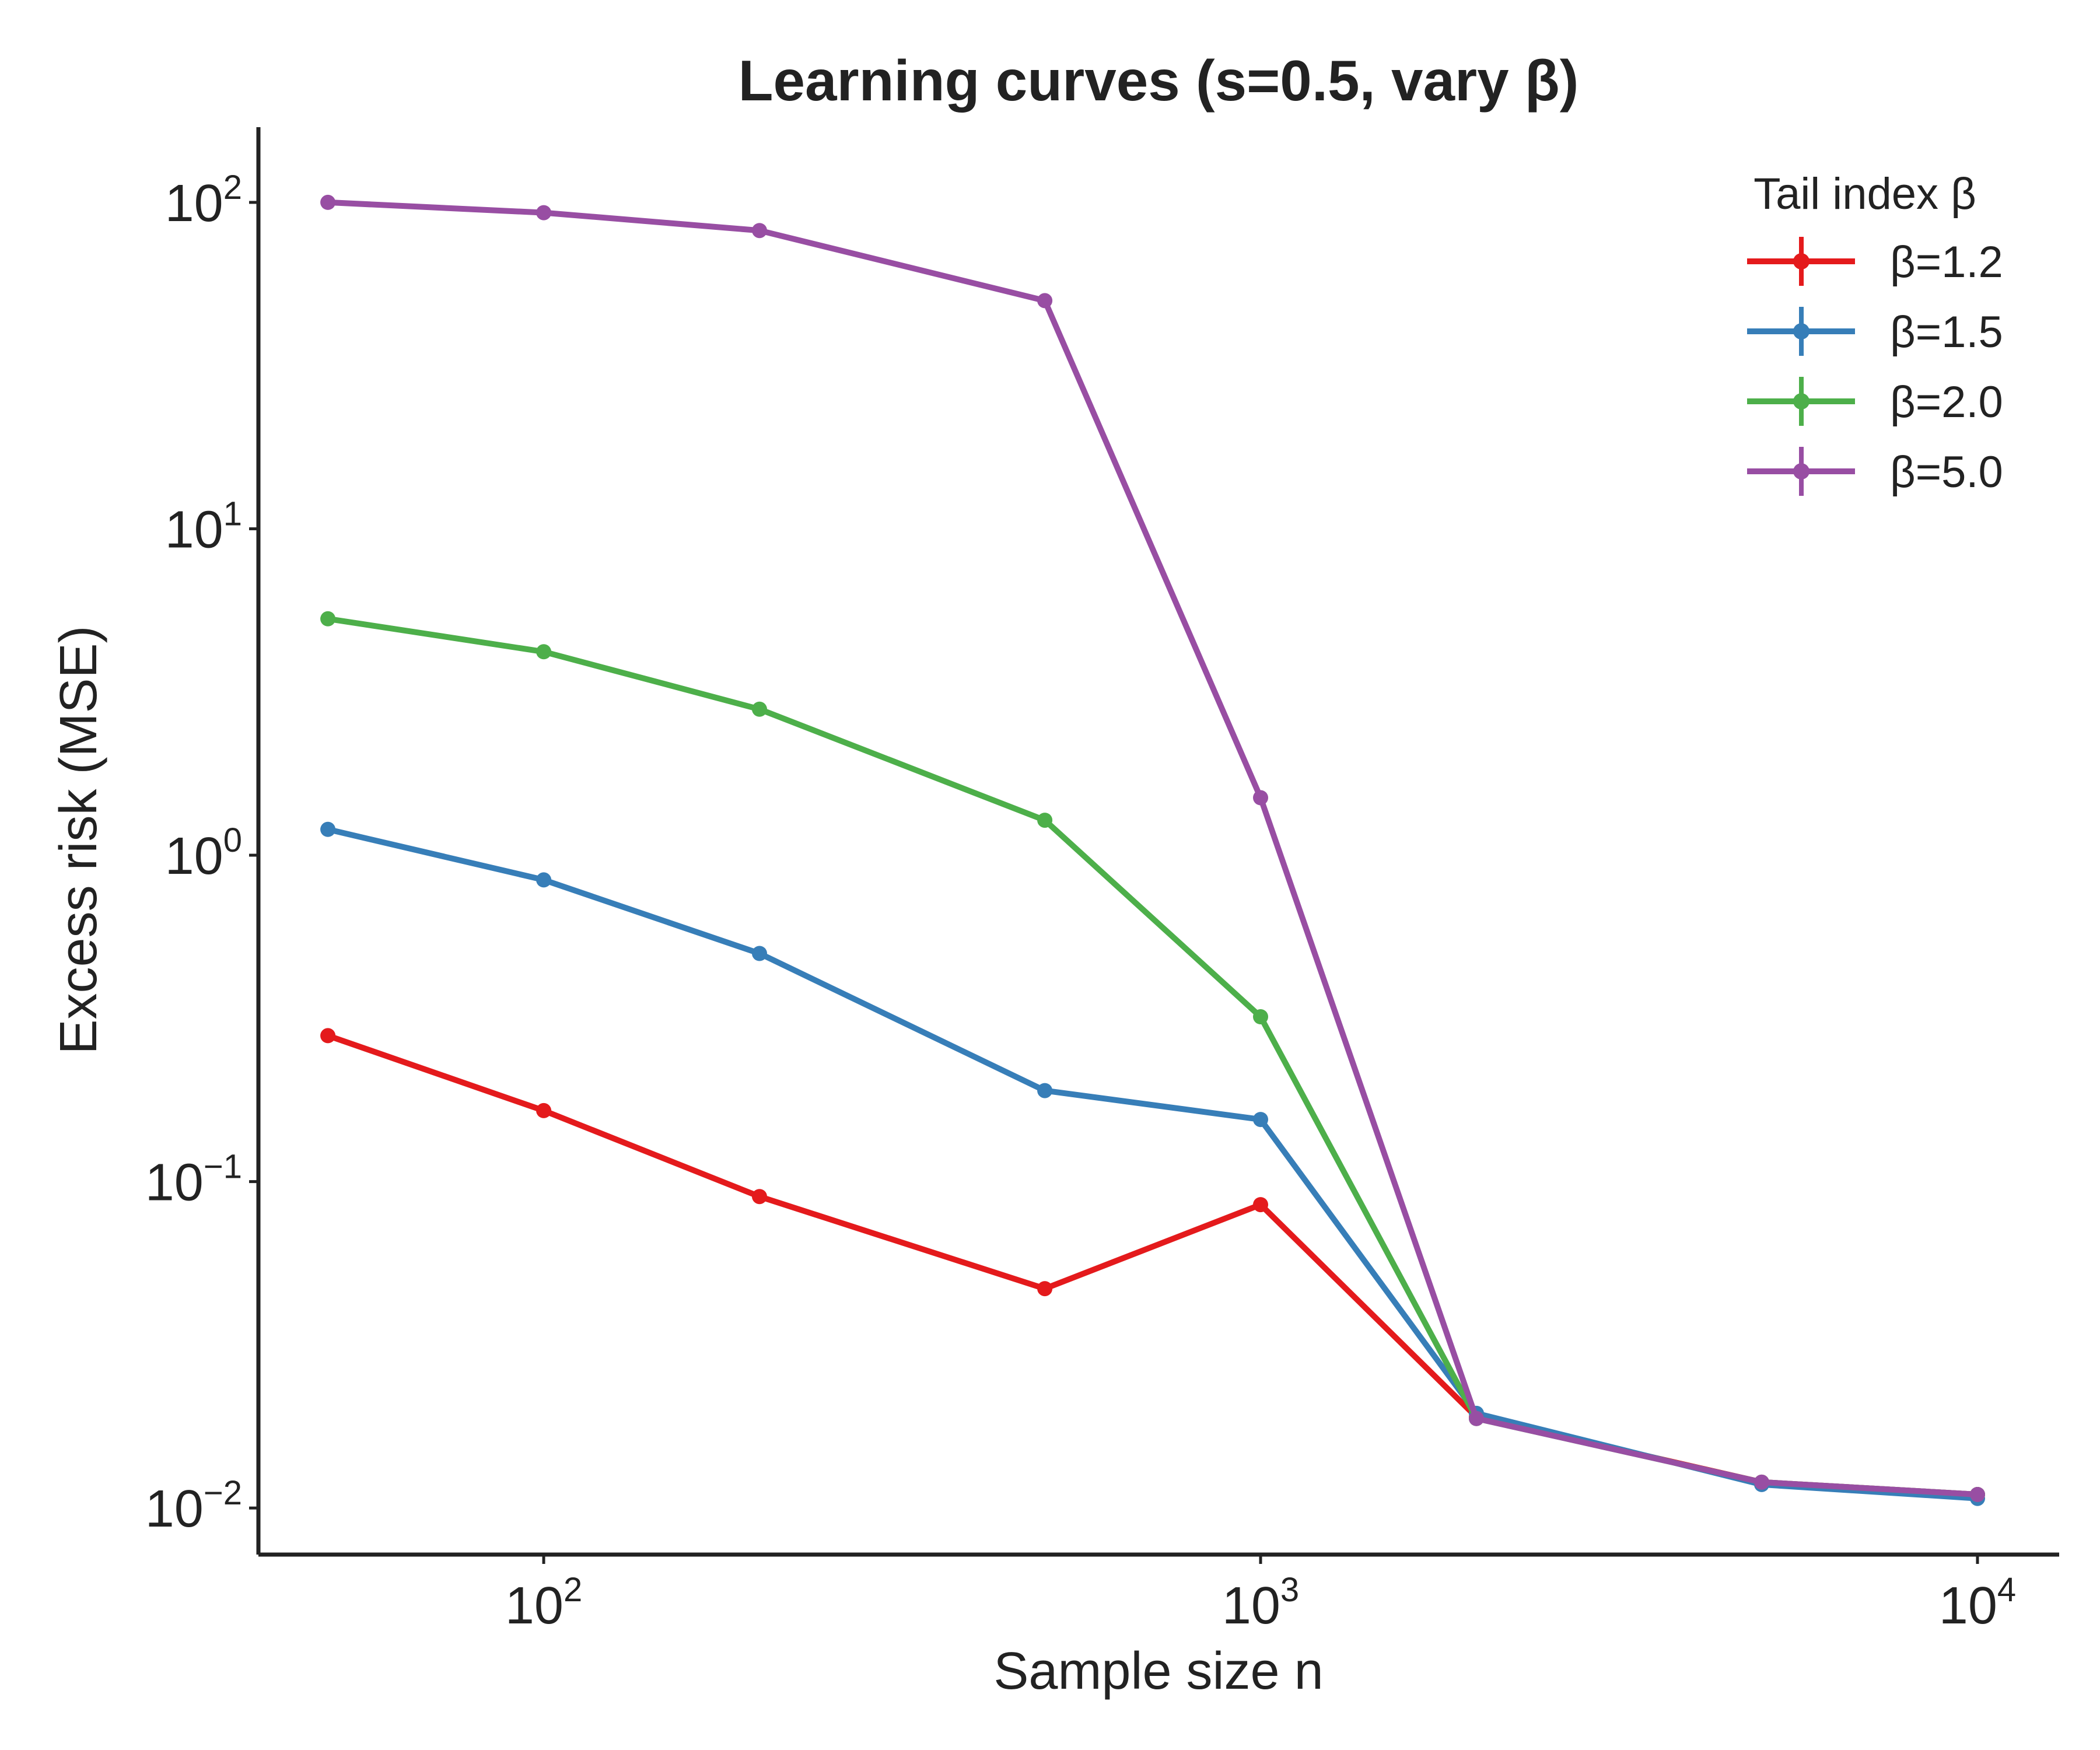 The width and height of the screenshot is (2100, 1750). Describe the element at coordinates (1946, 402) in the screenshot. I see `legend-label-2: β=2.0` at that location.